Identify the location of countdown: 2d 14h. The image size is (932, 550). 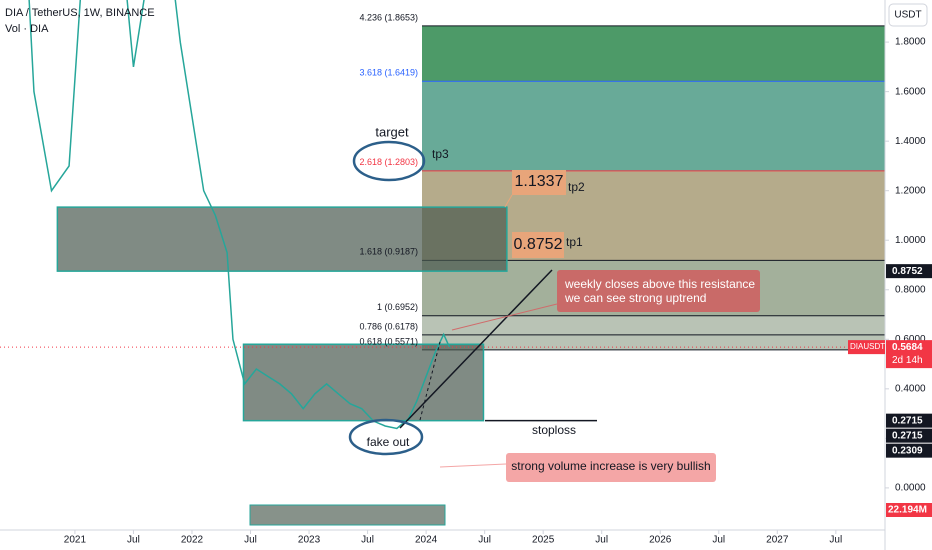
(907, 360).